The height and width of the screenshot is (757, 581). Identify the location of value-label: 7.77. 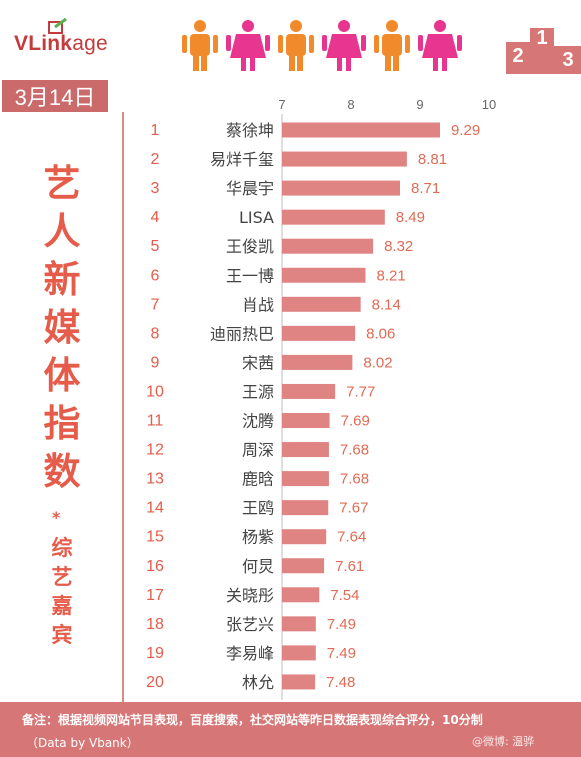
(360, 391).